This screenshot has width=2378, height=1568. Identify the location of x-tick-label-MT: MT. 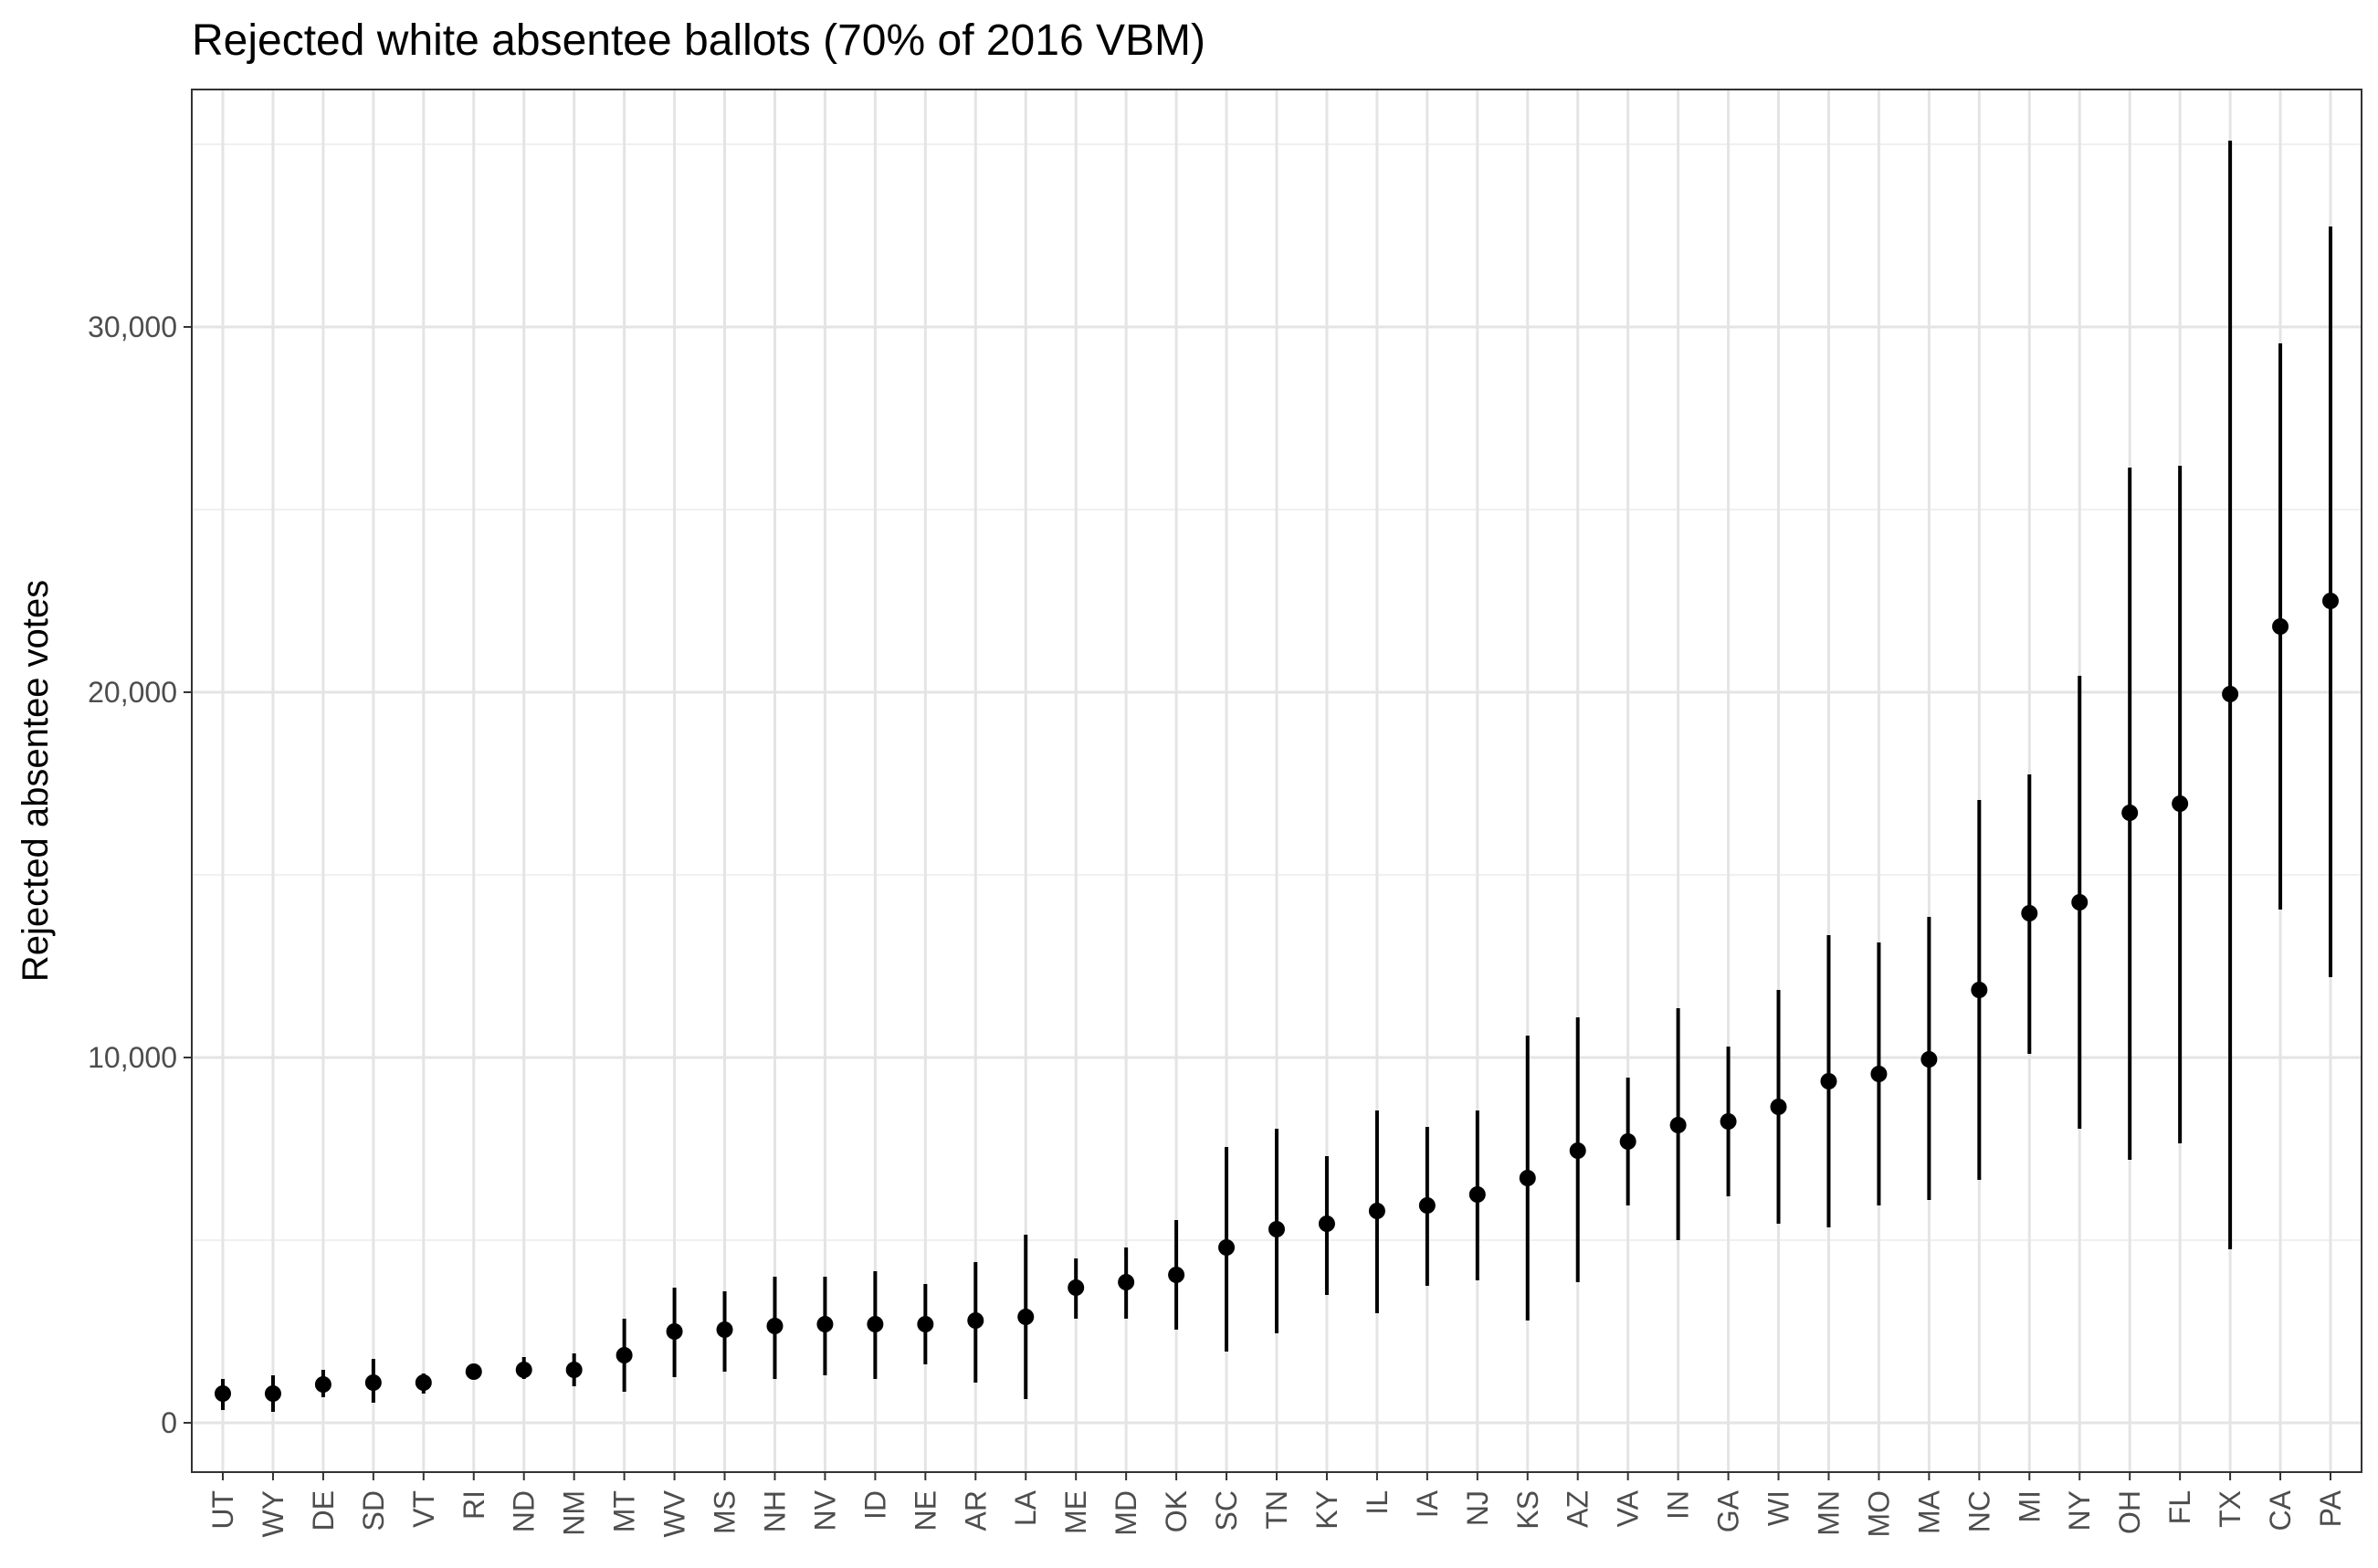
(624, 1511).